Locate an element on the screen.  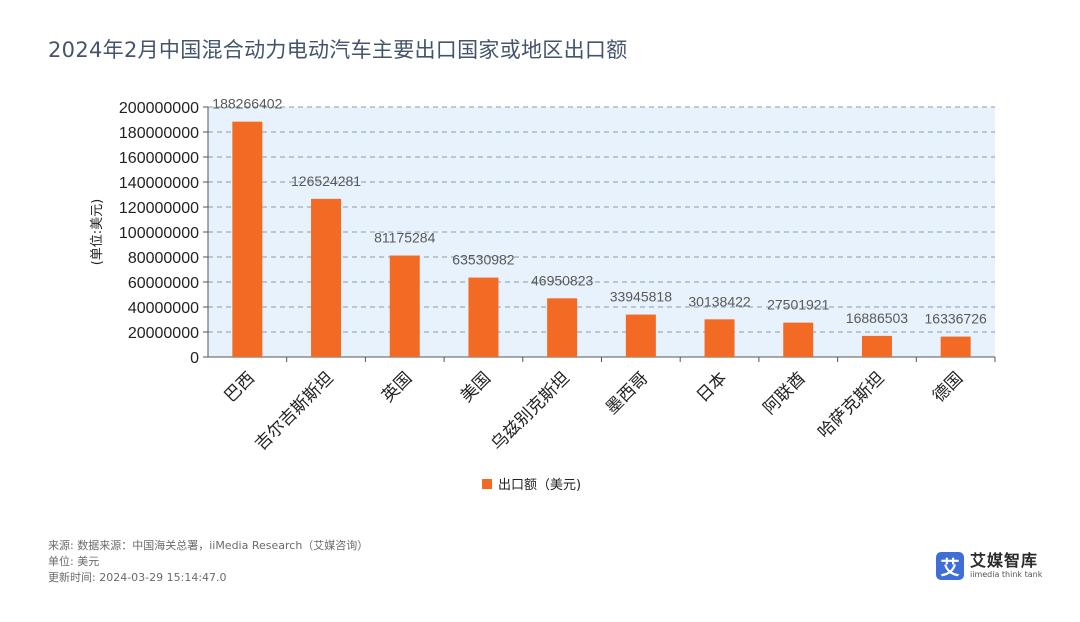
x-tick-label: 日本 is located at coordinates (712, 387).